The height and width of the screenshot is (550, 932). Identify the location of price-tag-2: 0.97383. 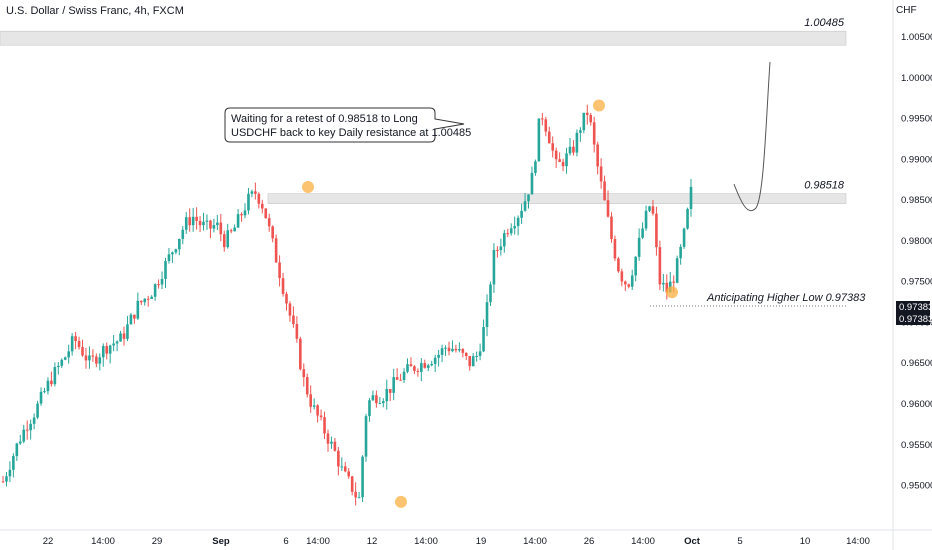
(914, 319).